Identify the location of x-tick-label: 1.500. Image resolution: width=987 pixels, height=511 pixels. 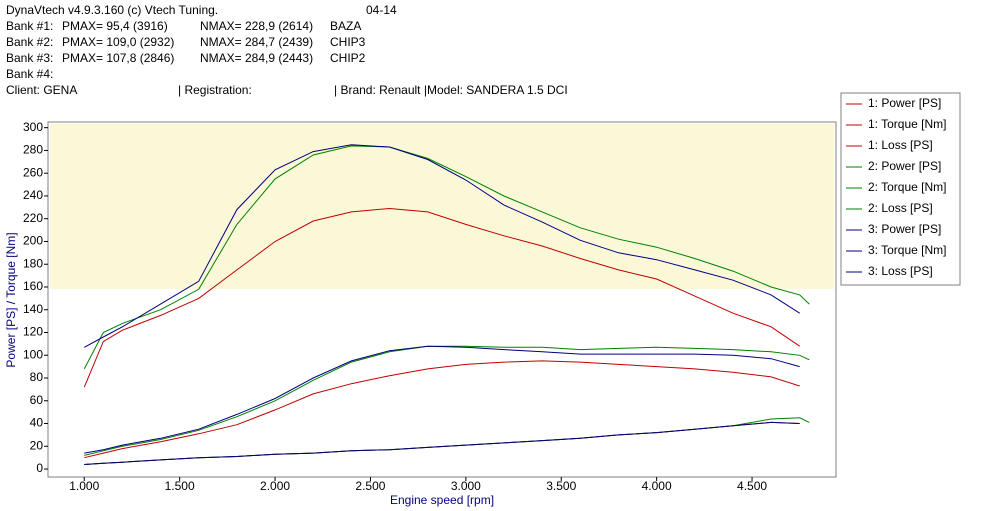
(180, 486).